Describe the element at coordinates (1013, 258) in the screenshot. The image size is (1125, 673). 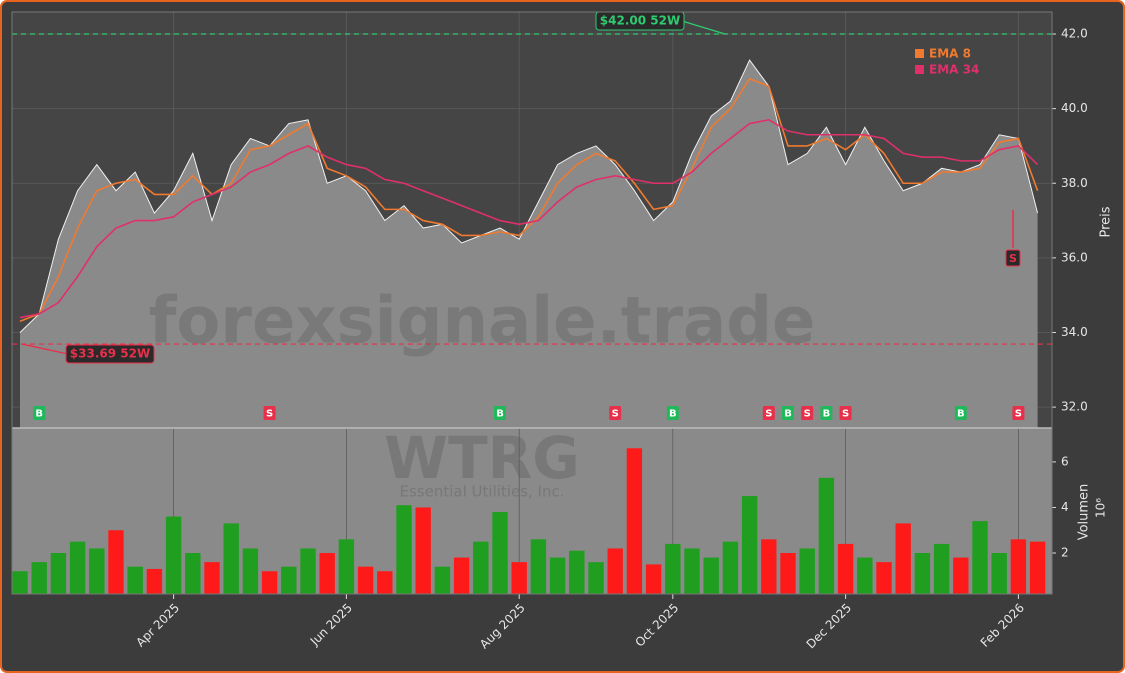
I see `last-signal-box` at that location.